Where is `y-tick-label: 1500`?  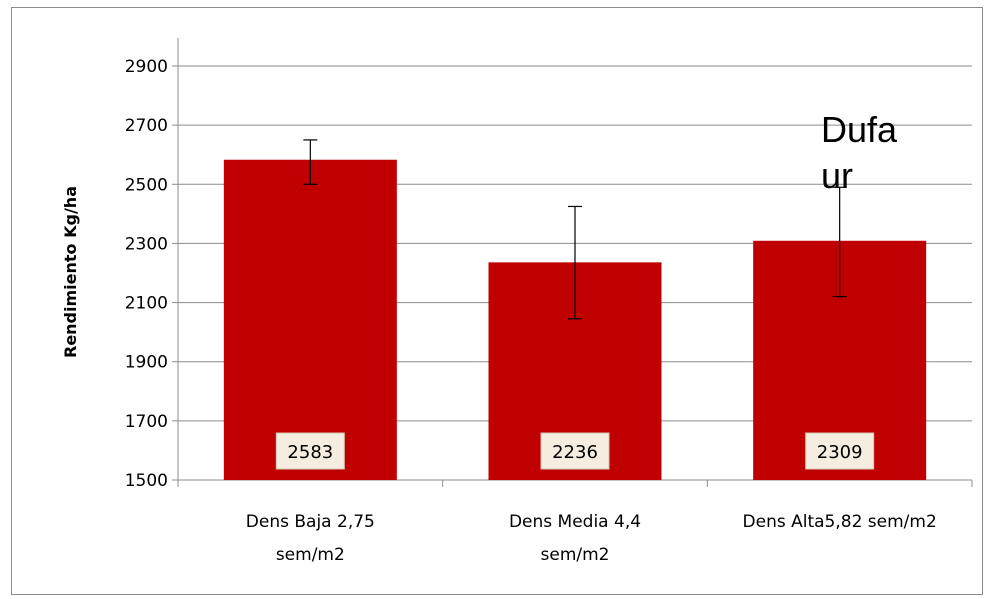
y-tick-label: 1500 is located at coordinates (146, 481).